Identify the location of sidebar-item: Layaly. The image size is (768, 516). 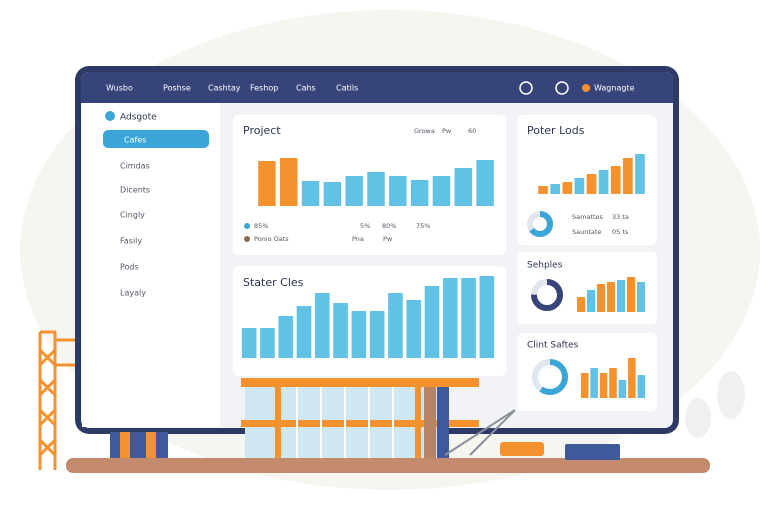
(133, 293).